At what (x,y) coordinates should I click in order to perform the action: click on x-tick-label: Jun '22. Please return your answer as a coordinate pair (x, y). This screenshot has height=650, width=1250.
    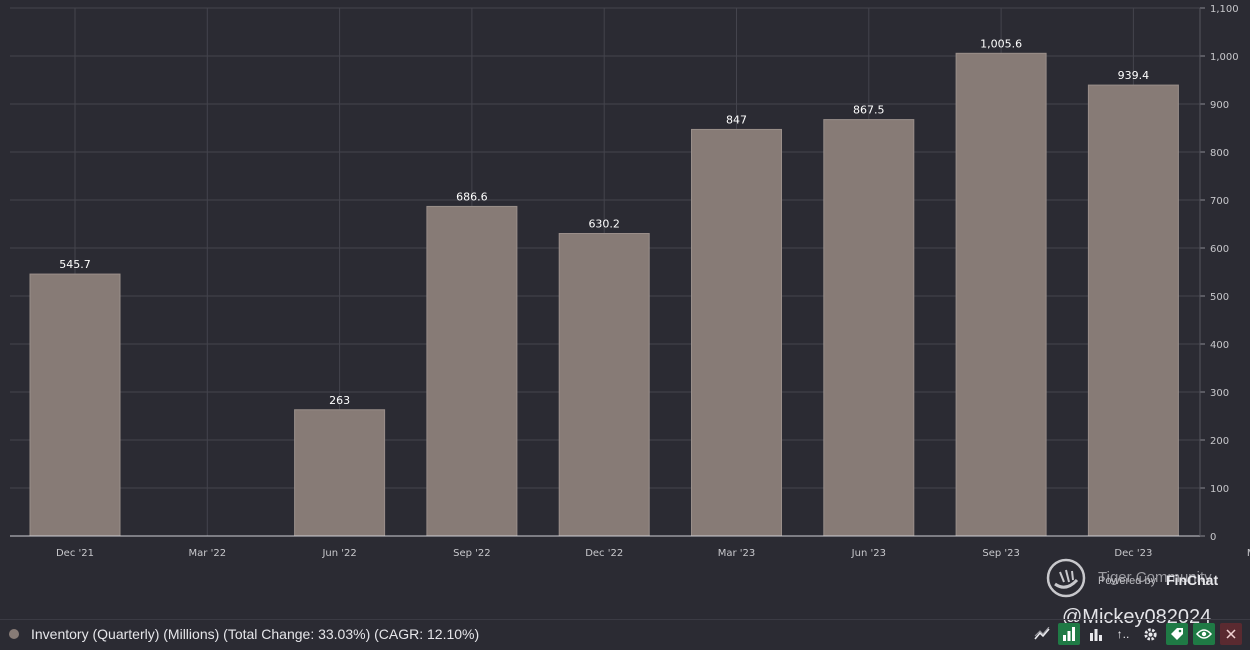
    Looking at the image, I should click on (338, 553).